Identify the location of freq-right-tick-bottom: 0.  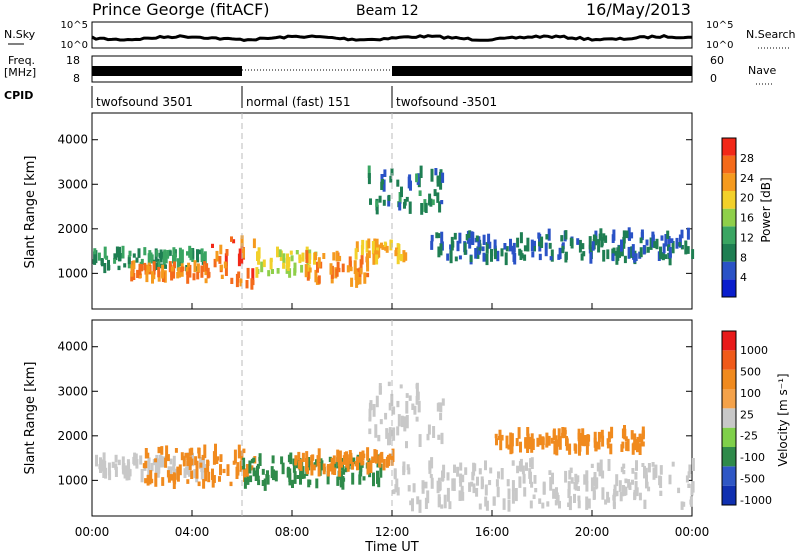
(713, 78).